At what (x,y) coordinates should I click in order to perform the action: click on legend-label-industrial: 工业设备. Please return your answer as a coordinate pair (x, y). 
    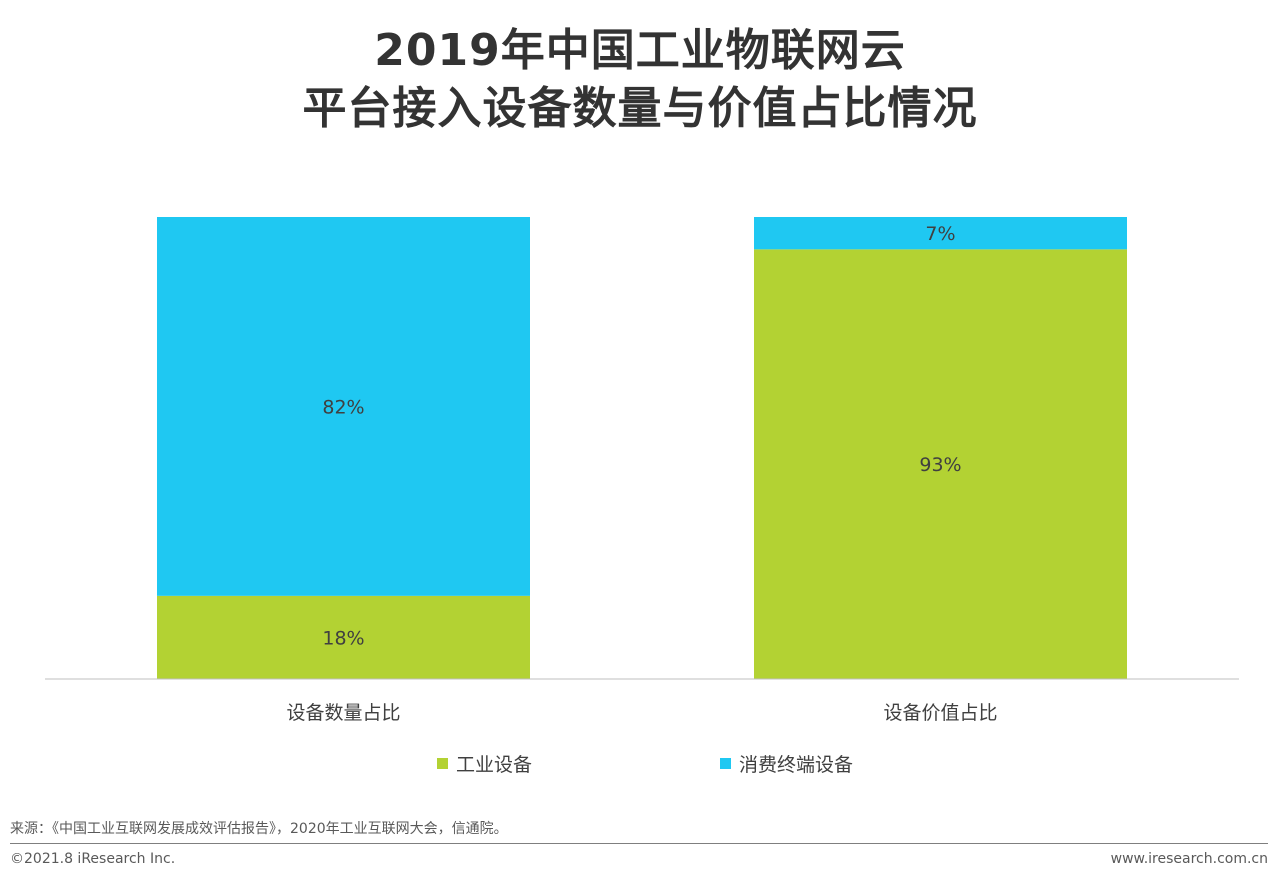
    Looking at the image, I should click on (494, 765).